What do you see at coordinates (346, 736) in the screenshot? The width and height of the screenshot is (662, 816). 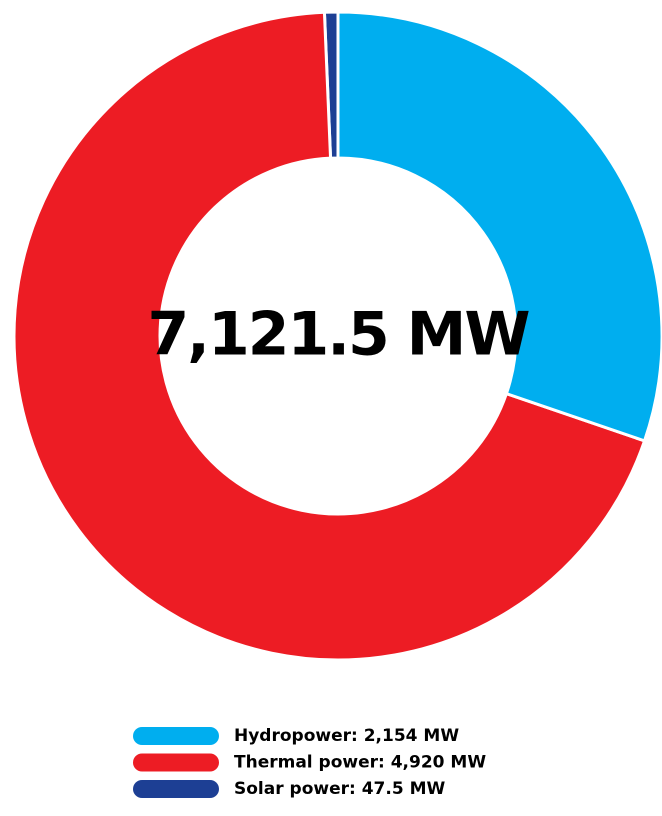 I see `legend-label: Hydropower: 2,154 MW` at bounding box center [346, 736].